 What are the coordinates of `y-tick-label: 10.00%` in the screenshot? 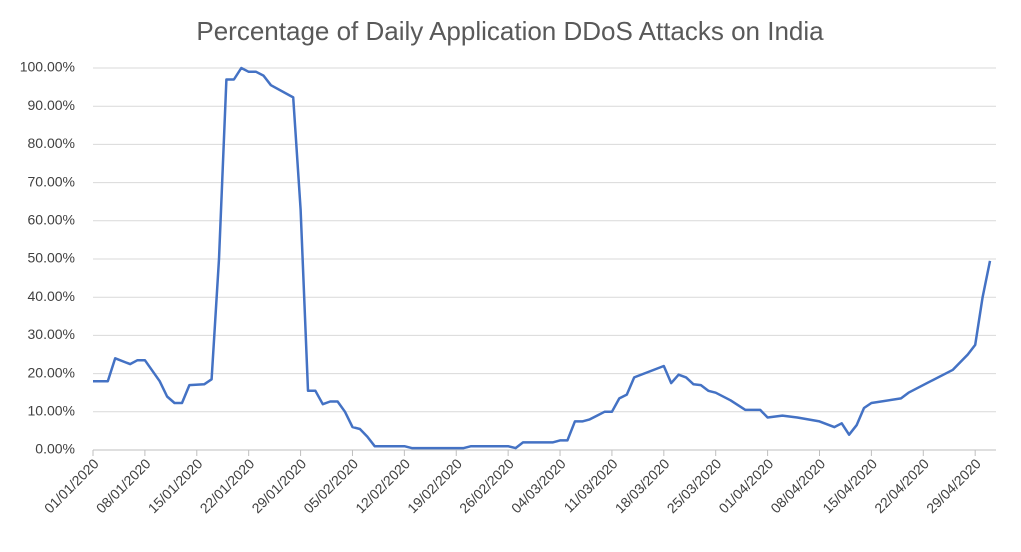 It's located at (51, 411).